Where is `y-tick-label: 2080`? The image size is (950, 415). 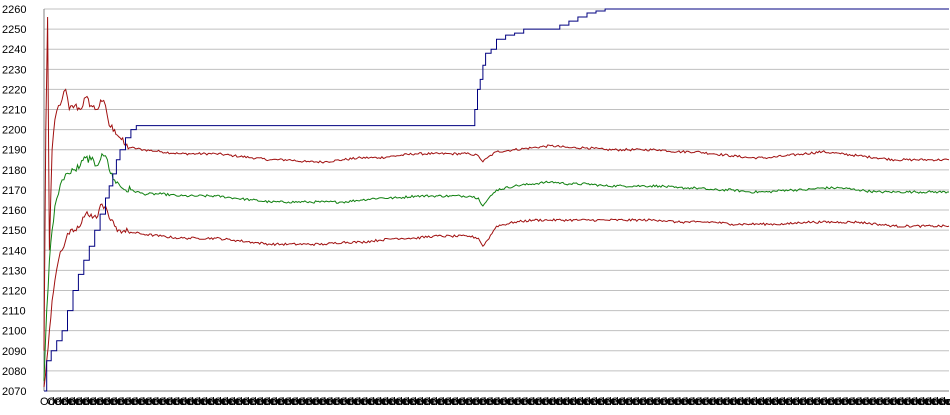
y-tick-label: 2080 is located at coordinates (14, 372).